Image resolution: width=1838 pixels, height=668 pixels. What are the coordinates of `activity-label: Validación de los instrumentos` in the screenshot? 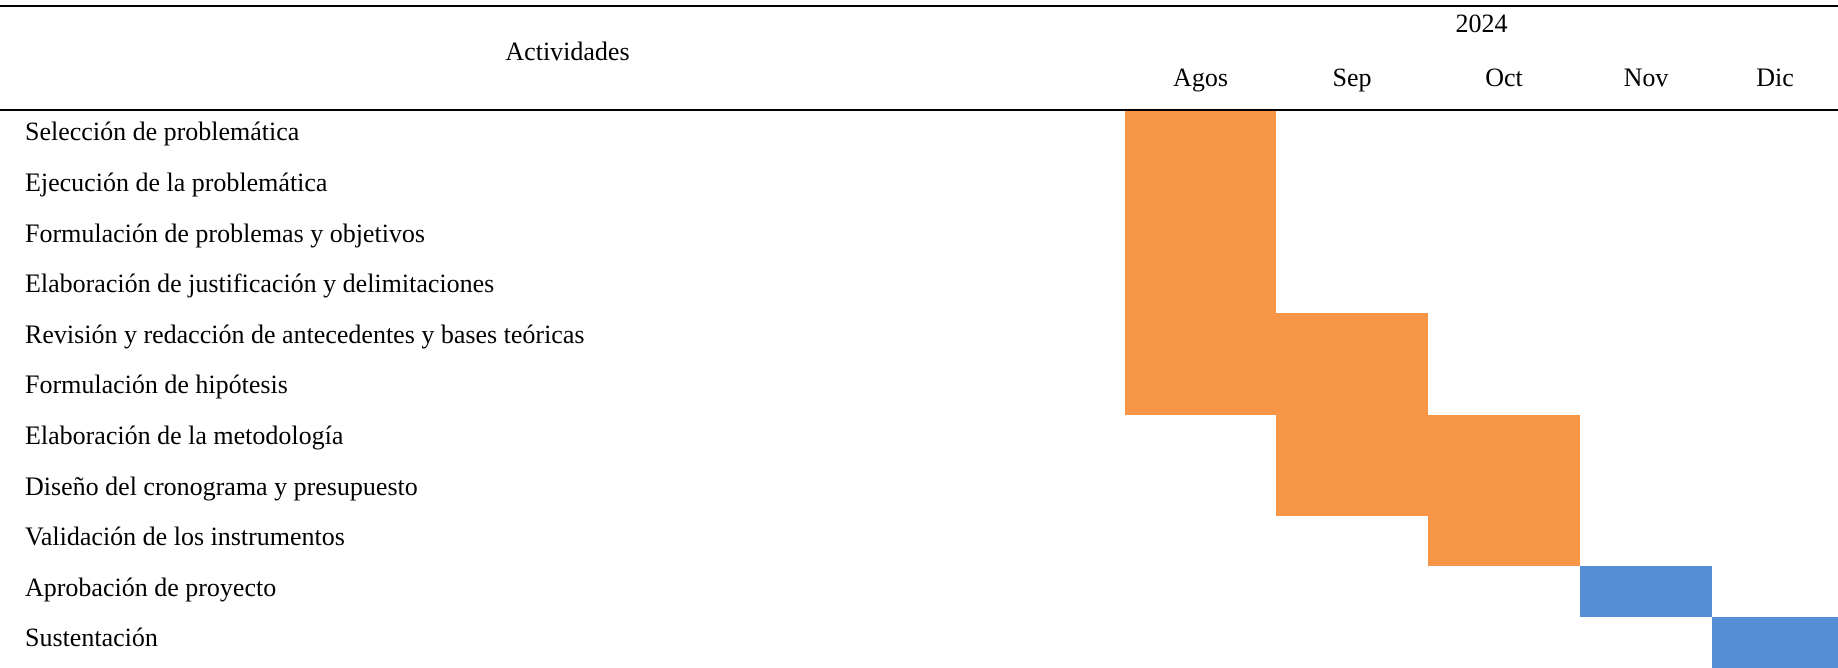 It's located at (185, 537).